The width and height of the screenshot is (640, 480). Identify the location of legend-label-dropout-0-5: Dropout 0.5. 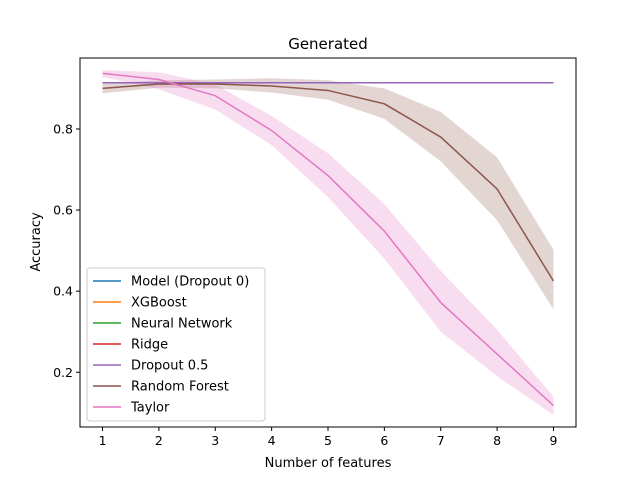
(169, 366).